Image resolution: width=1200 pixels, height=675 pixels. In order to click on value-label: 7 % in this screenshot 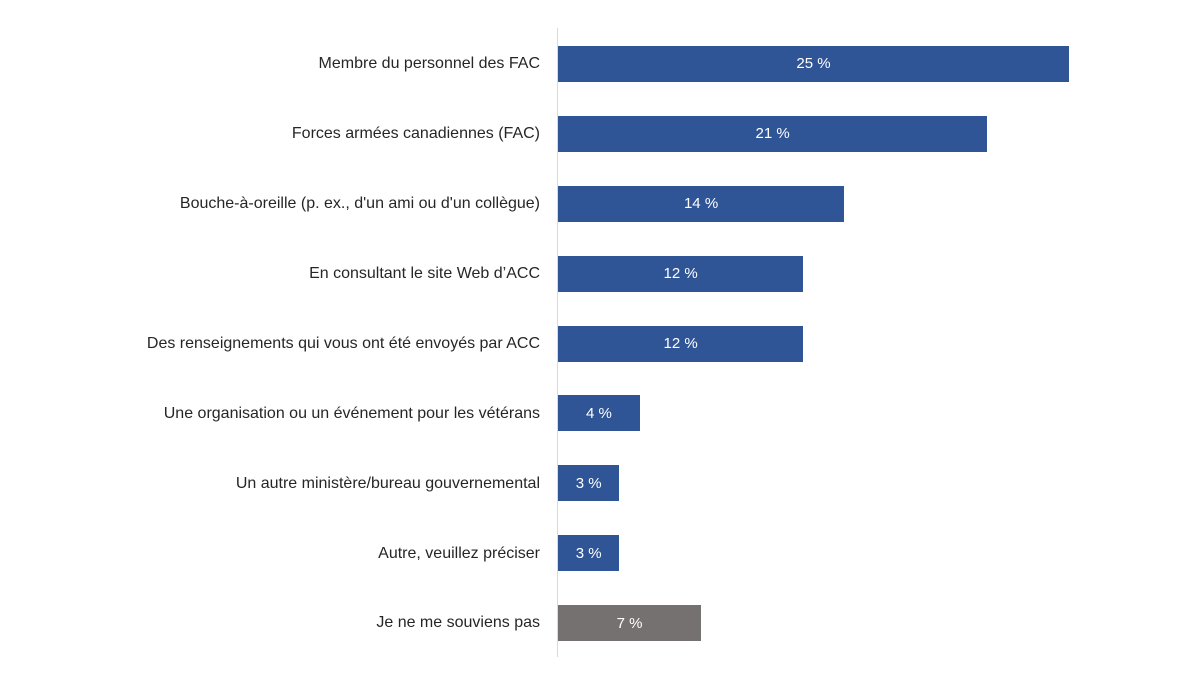, I will do `click(629, 623)`.